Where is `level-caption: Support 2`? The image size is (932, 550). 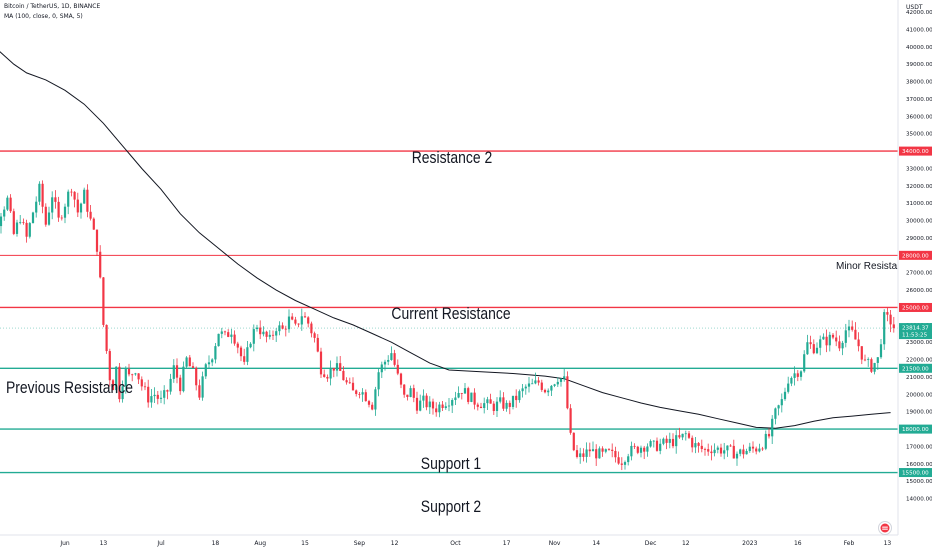 level-caption: Support 2 is located at coordinates (451, 507).